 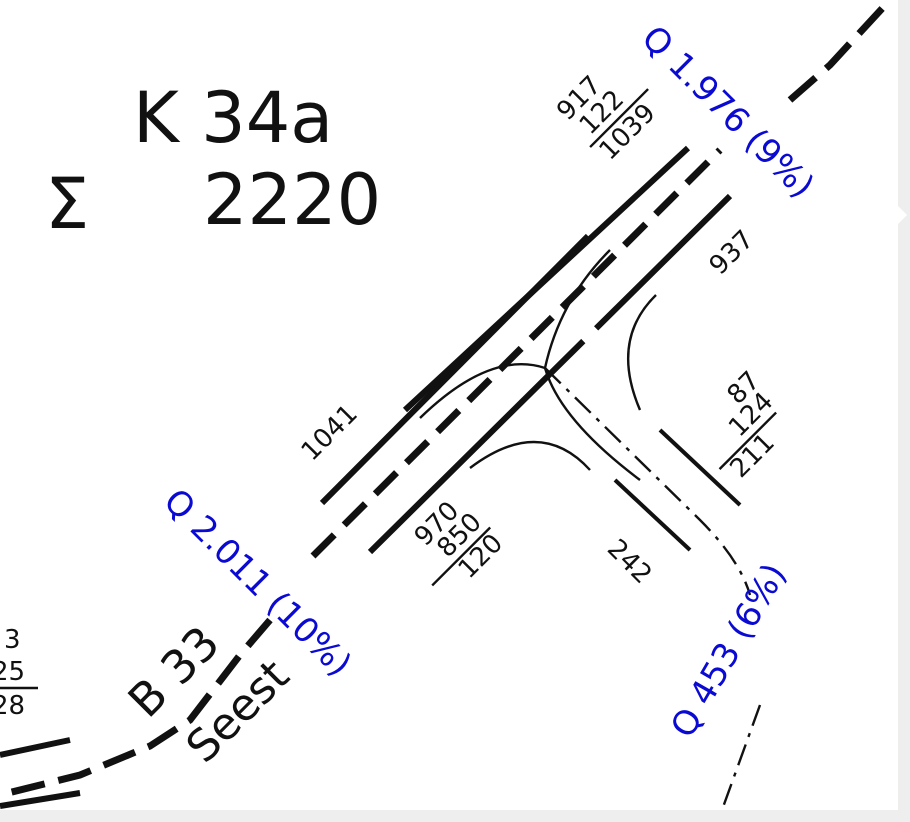 I want to click on left-stack-top1: 3, so click(x=12, y=640).